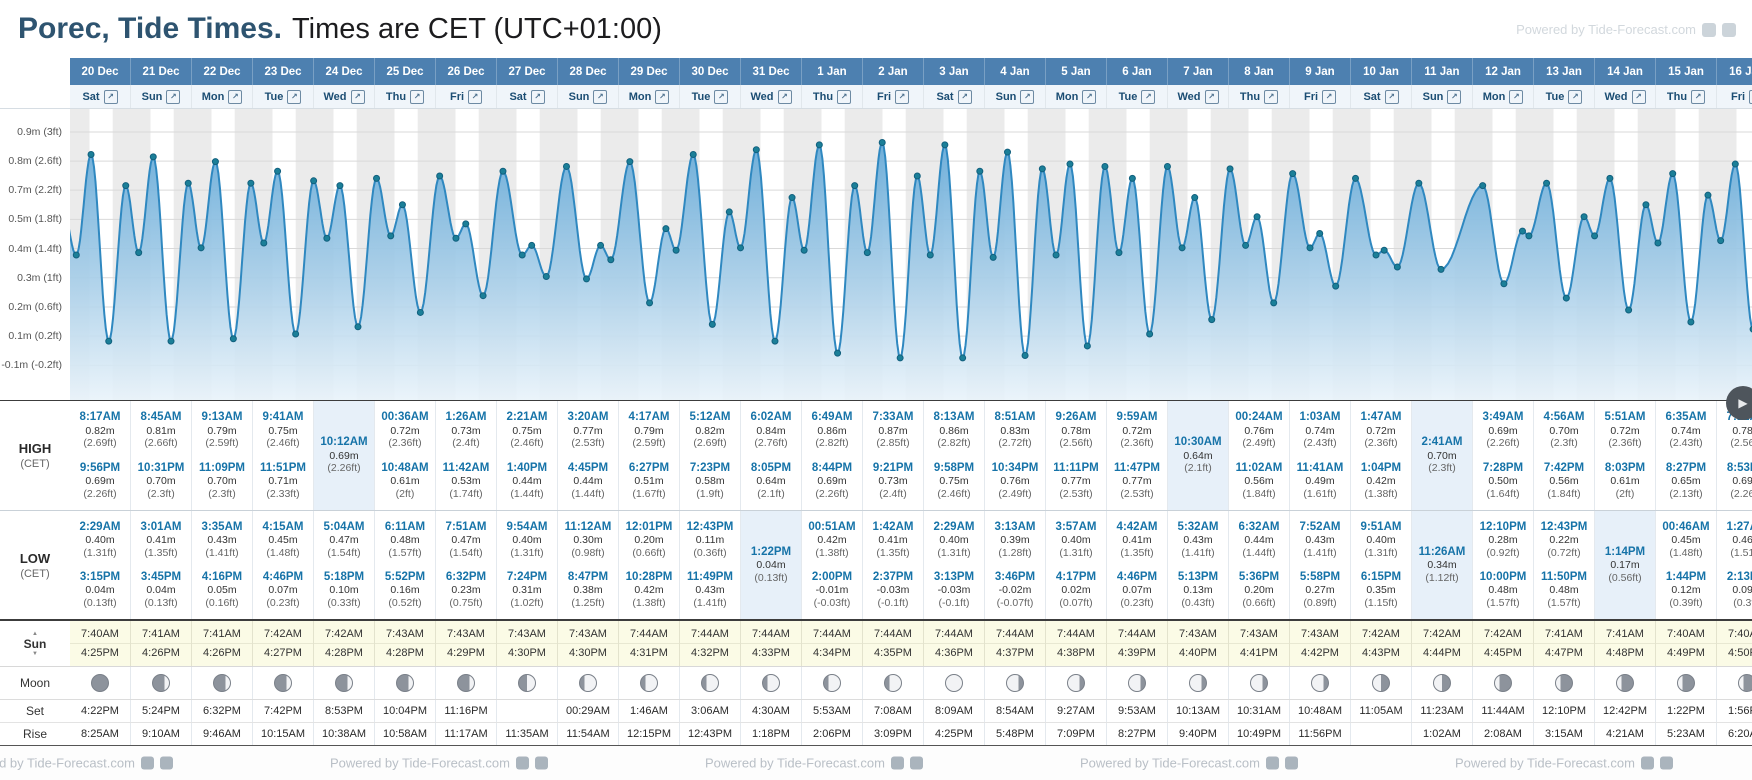  What do you see at coordinates (527, 576) in the screenshot?
I see `tide-time: 7:24PM` at bounding box center [527, 576].